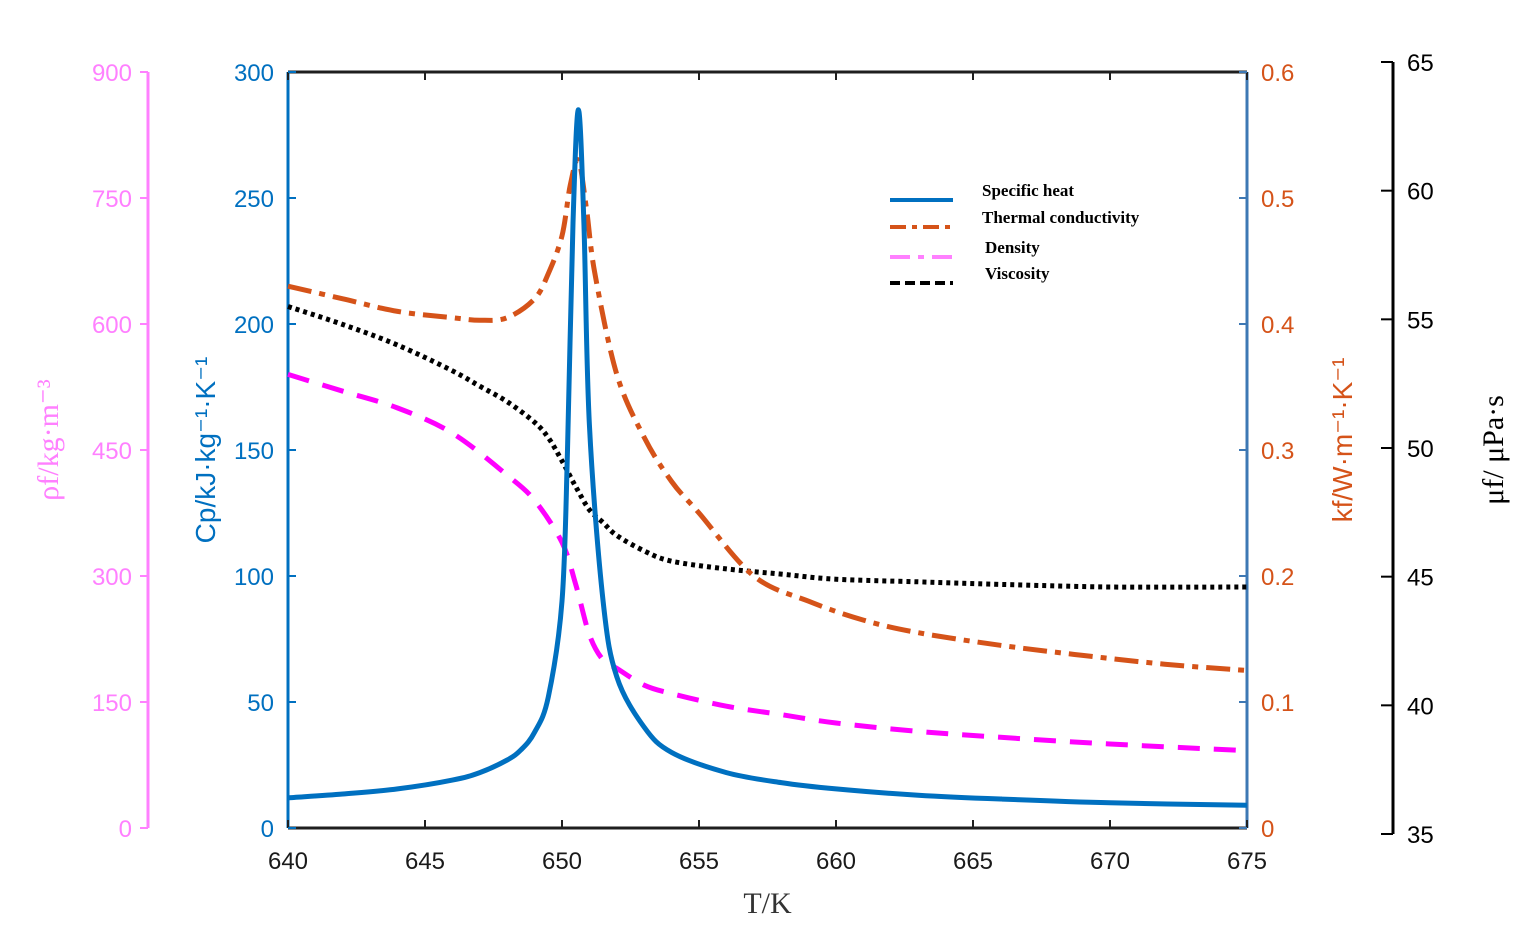  What do you see at coordinates (1017, 273) in the screenshot?
I see `legend-label-viscosity: Viscosity` at bounding box center [1017, 273].